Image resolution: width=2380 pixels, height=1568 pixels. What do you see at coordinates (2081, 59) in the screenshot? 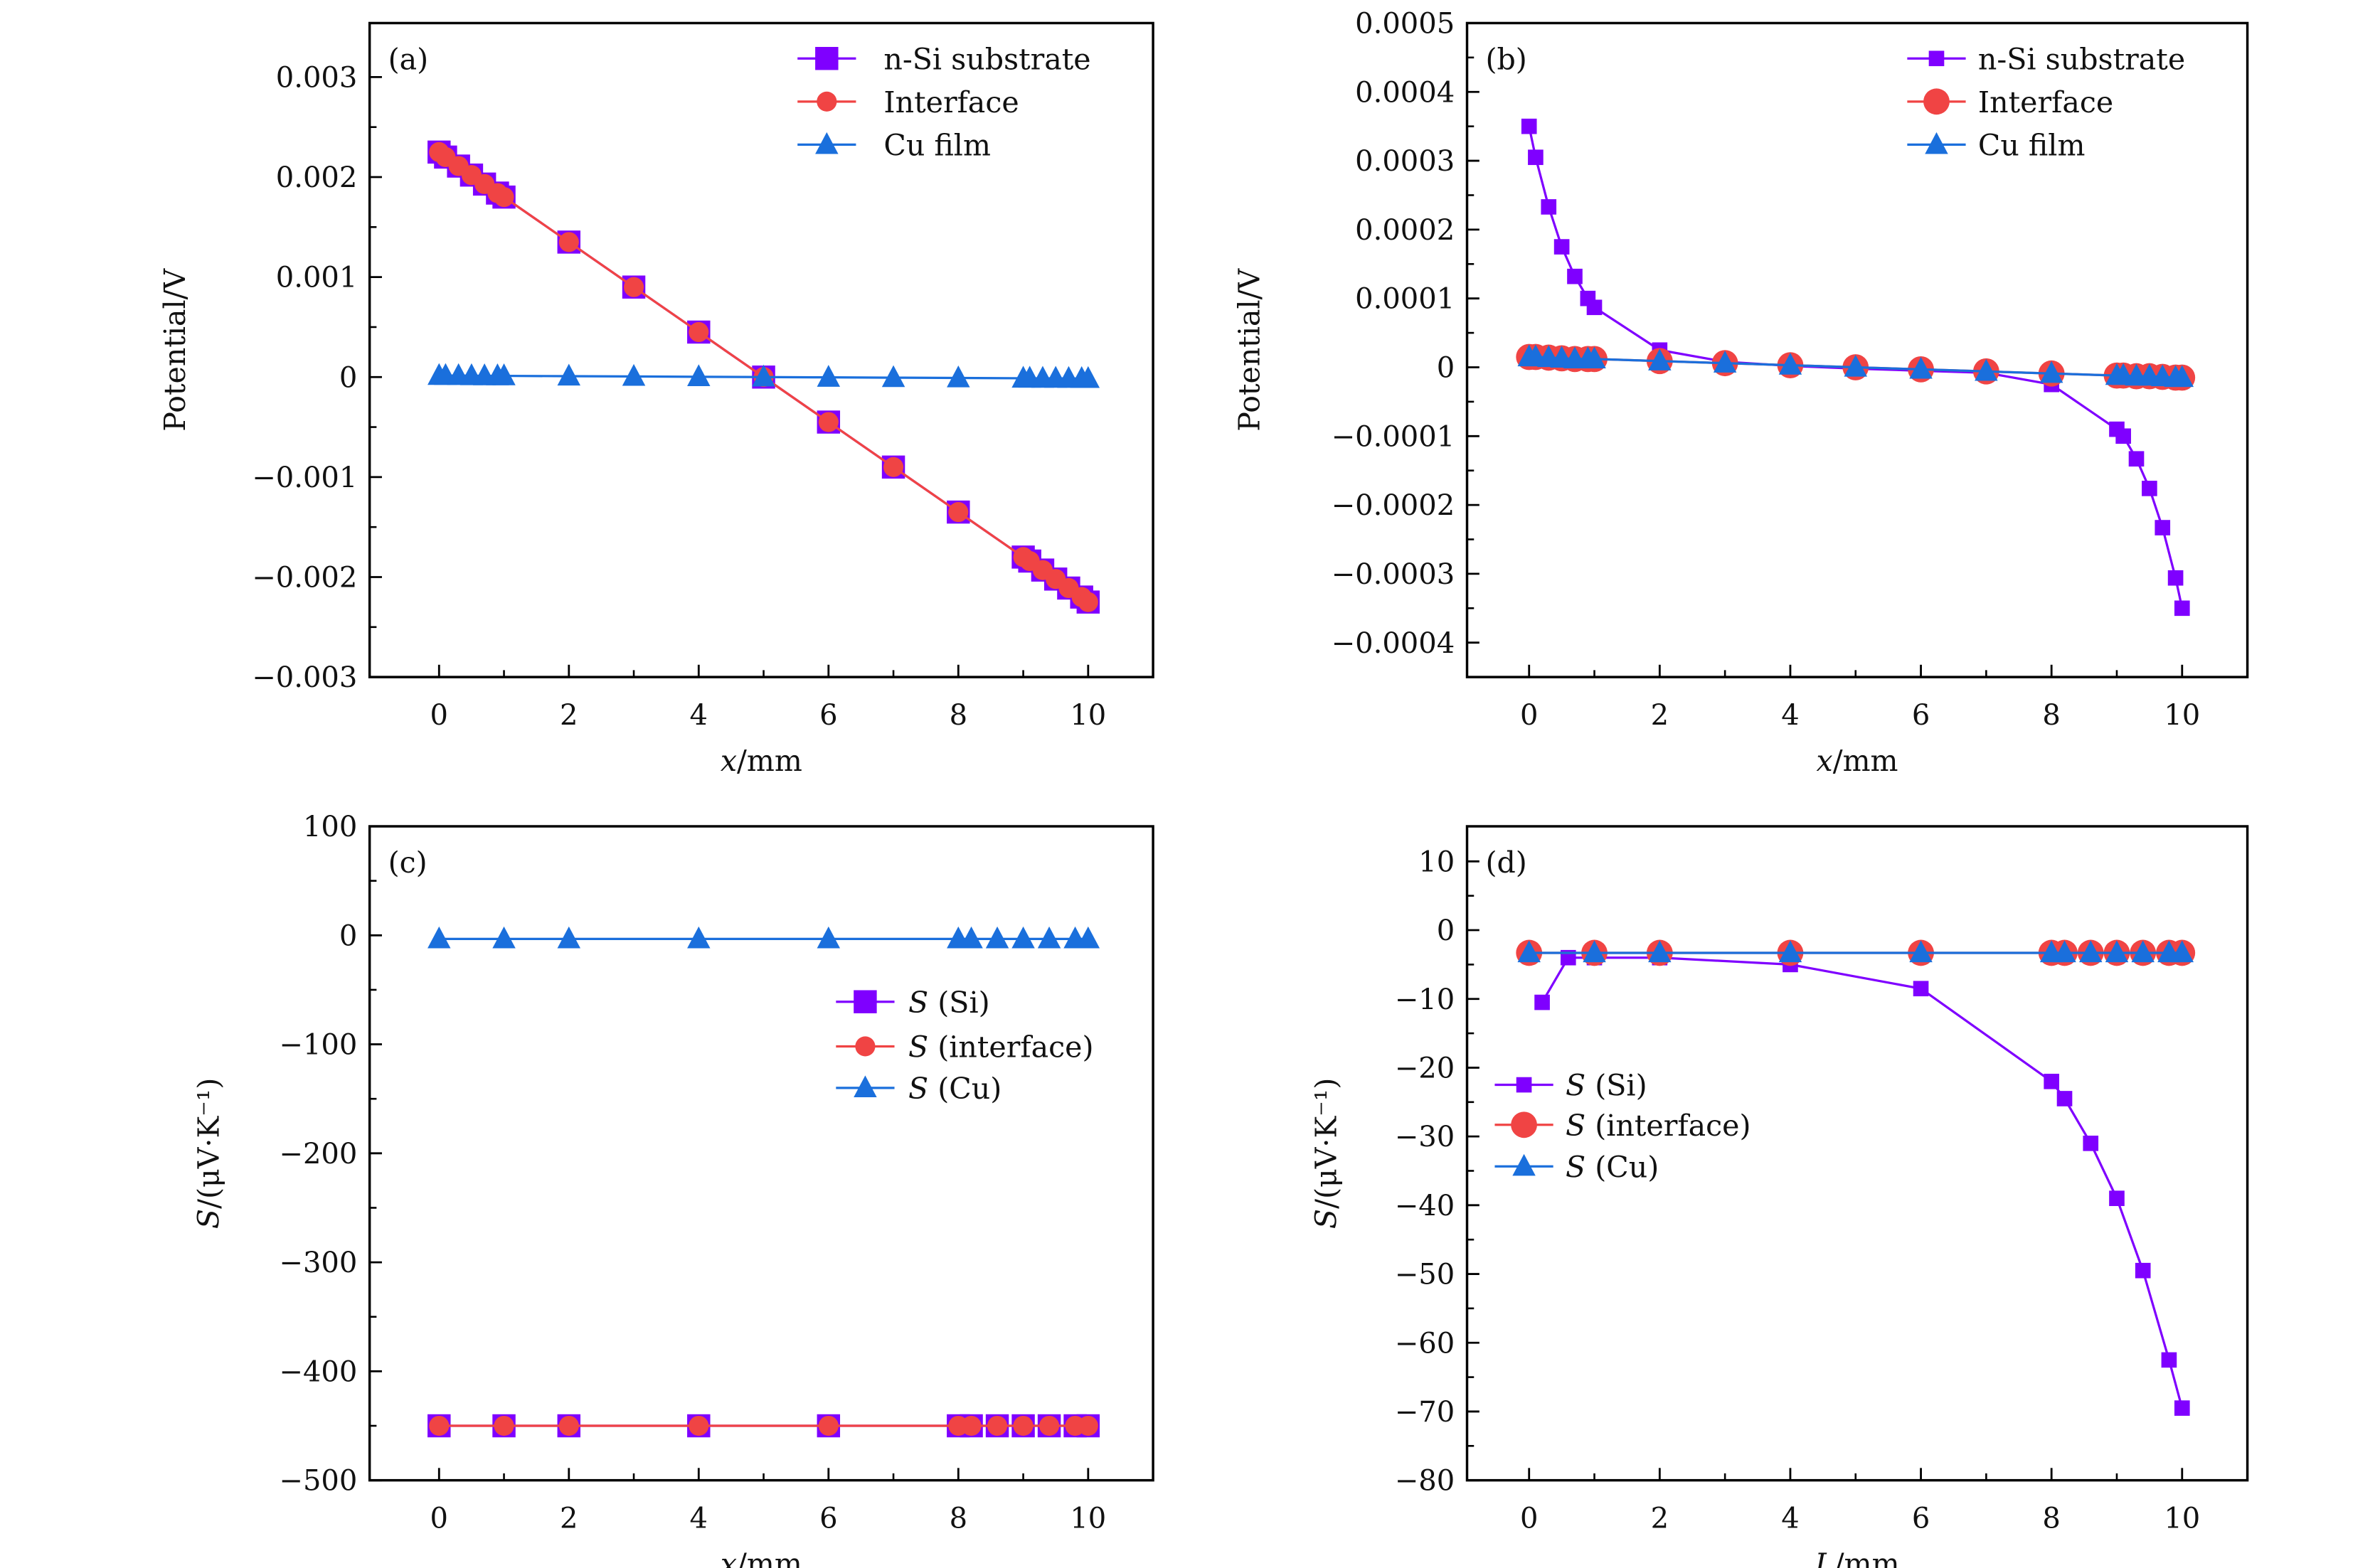
I see `legend-label: n-Si substrate` at bounding box center [2081, 59].